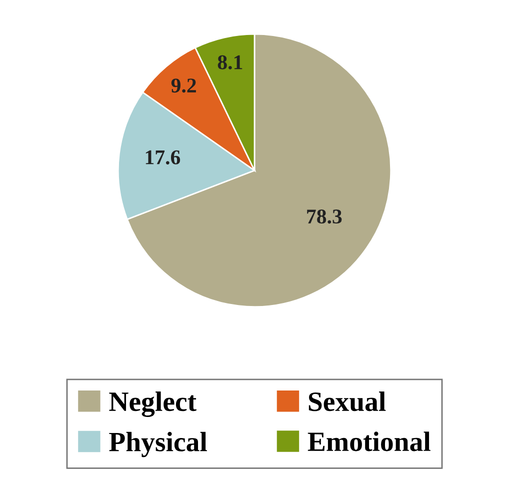 This screenshot has width=509, height=487. I want to click on data-label: 78.3, so click(324, 217).